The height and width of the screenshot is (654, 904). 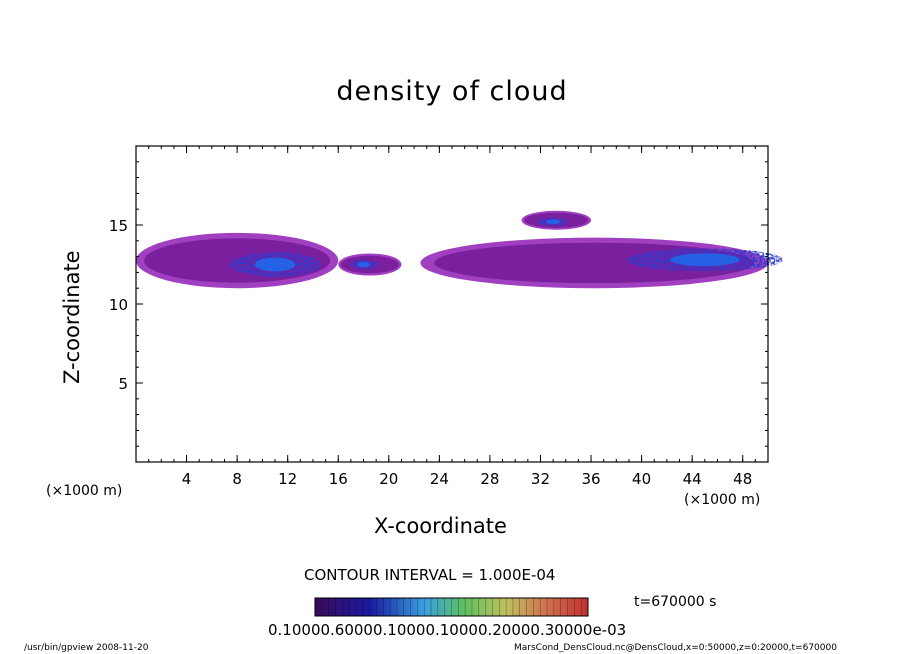 What do you see at coordinates (452, 91) in the screenshot?
I see `chart-title: density of cloud` at bounding box center [452, 91].